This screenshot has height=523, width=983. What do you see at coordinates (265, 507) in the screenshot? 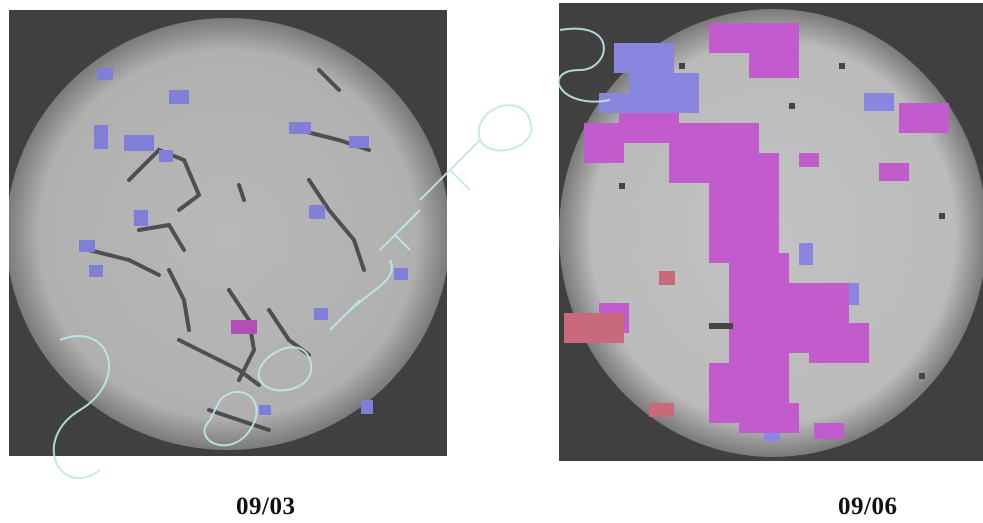
I see `caption-left: 09/03` at bounding box center [265, 507].